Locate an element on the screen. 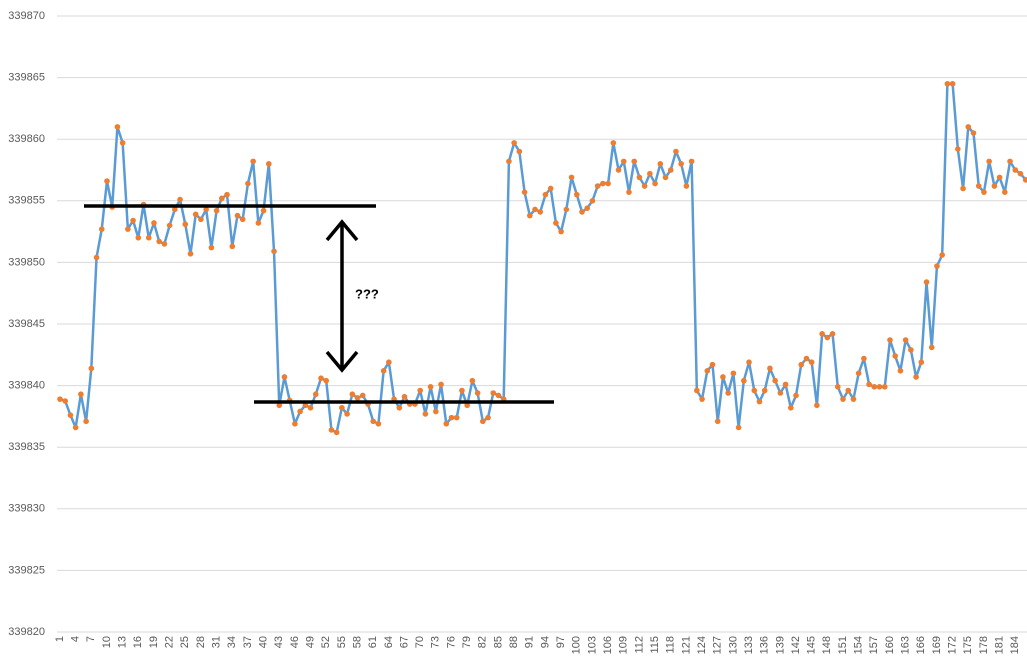 The image size is (1027, 665). x-tick-label: 67 is located at coordinates (404, 642).